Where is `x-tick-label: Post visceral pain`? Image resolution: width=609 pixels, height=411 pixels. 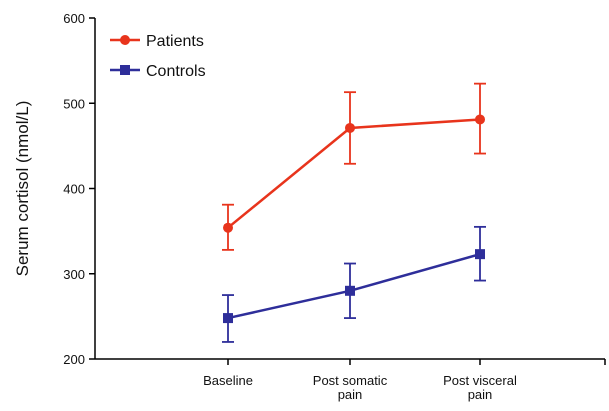
x-tick-label: Post visceral pain is located at coordinates (480, 387).